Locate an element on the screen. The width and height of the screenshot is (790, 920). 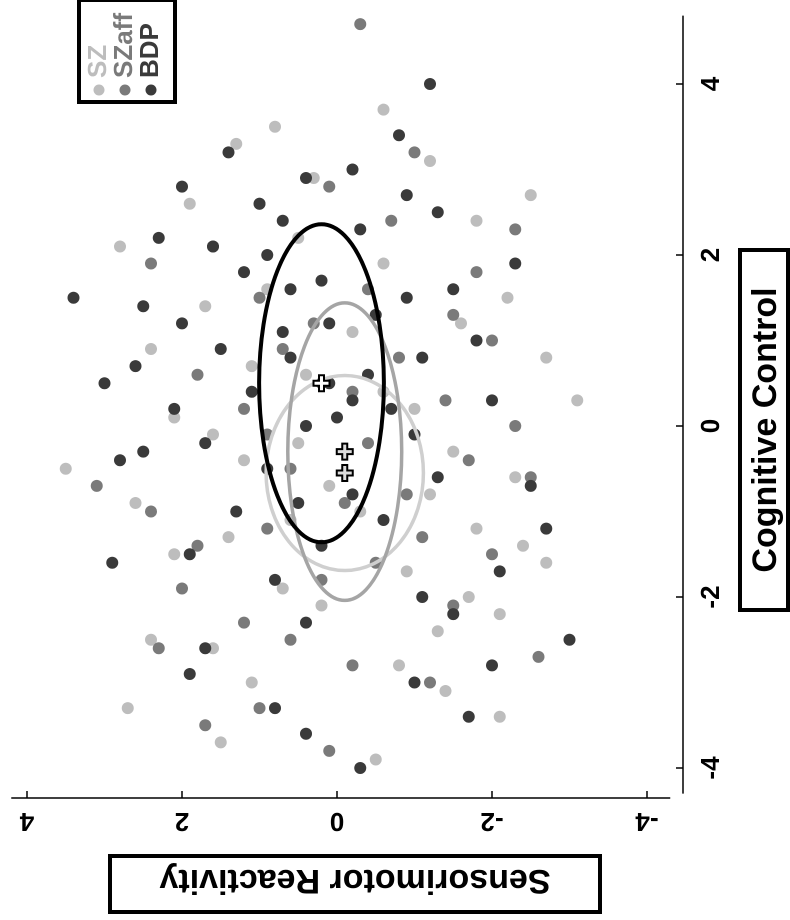
y-axis-title-box: Sensorimotor Reactivity is located at coordinates (355, 884).